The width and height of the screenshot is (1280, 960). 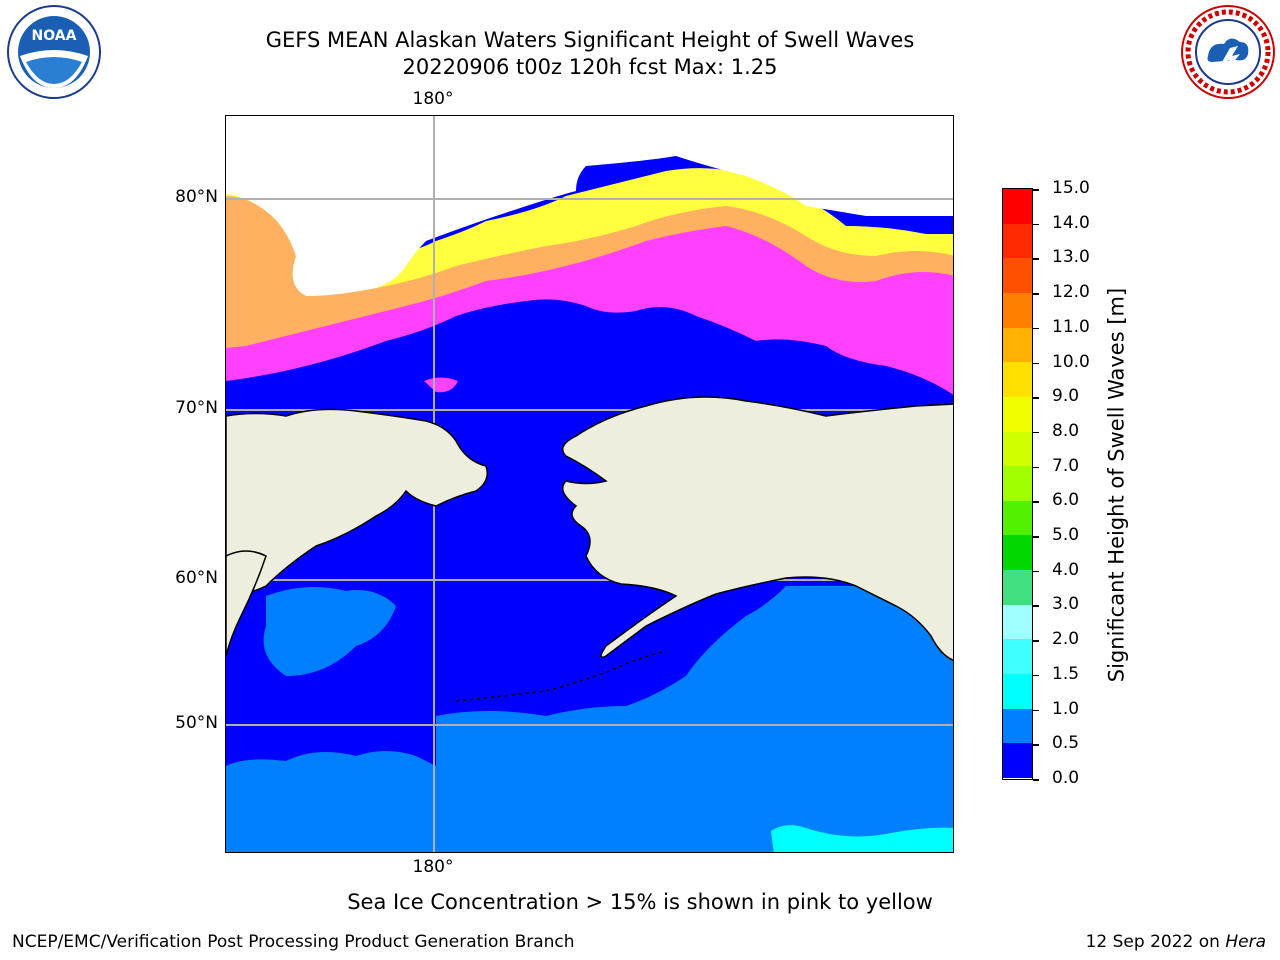 I want to click on colorbar-tick-label: 15.0, so click(x=1071, y=188).